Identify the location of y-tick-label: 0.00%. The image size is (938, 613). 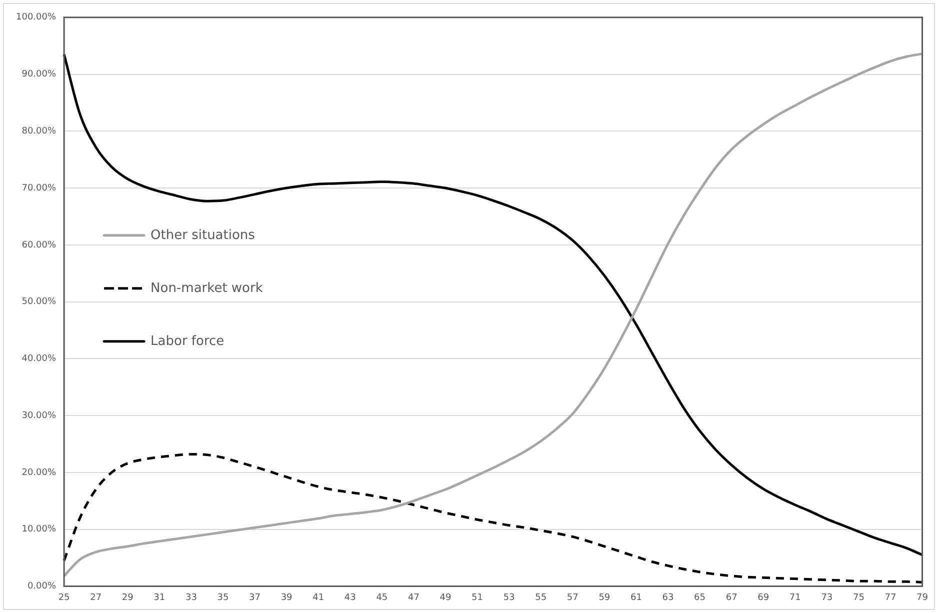
(41, 587).